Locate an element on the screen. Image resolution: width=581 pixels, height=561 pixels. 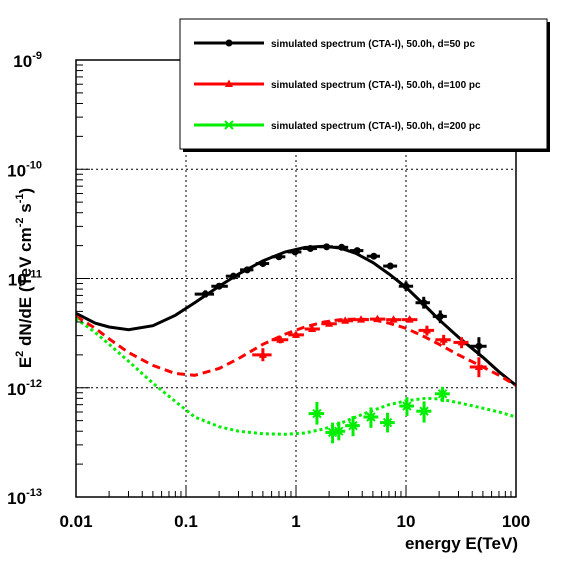
model-curve is located at coordinates (296, 351).